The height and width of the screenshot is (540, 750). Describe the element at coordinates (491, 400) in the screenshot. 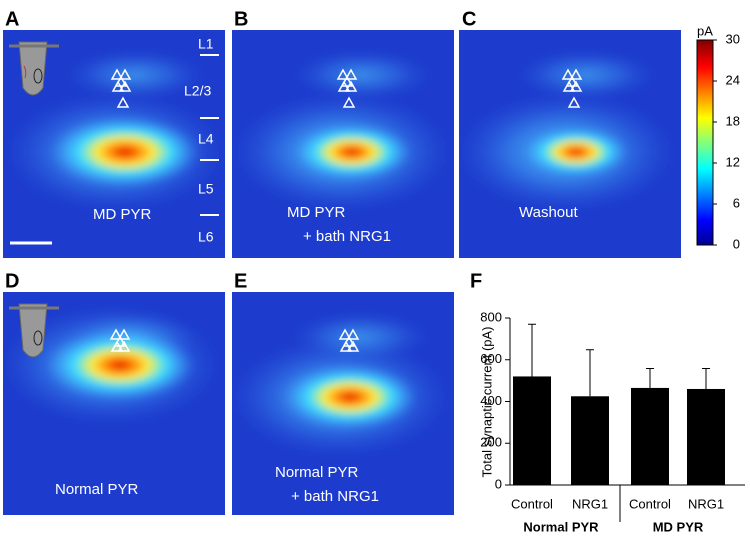

I see `y-tick-label: 400` at that location.